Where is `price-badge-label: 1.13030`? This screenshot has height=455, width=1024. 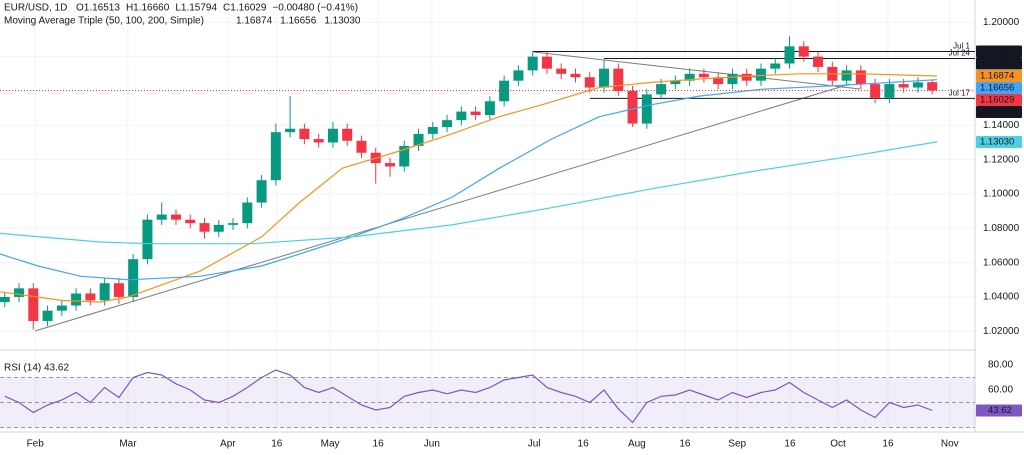
price-badge-label: 1.13030 is located at coordinates (997, 141).